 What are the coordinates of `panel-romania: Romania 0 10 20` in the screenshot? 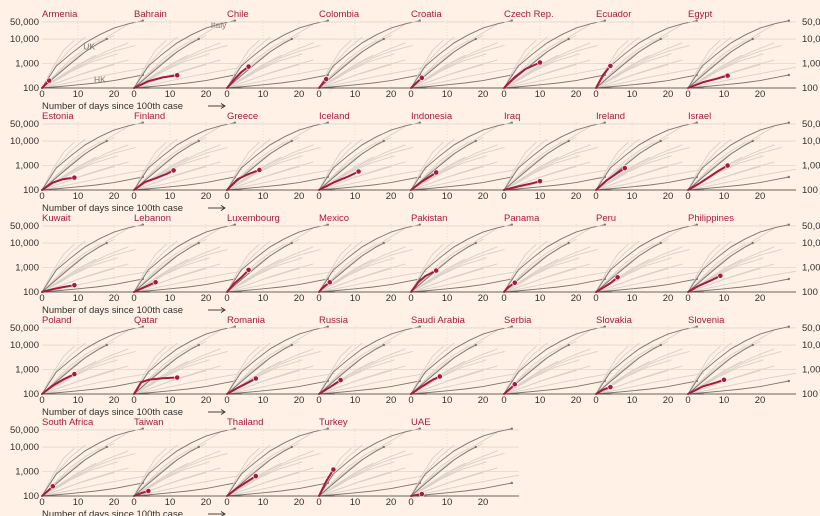 It's located at (280, 360).